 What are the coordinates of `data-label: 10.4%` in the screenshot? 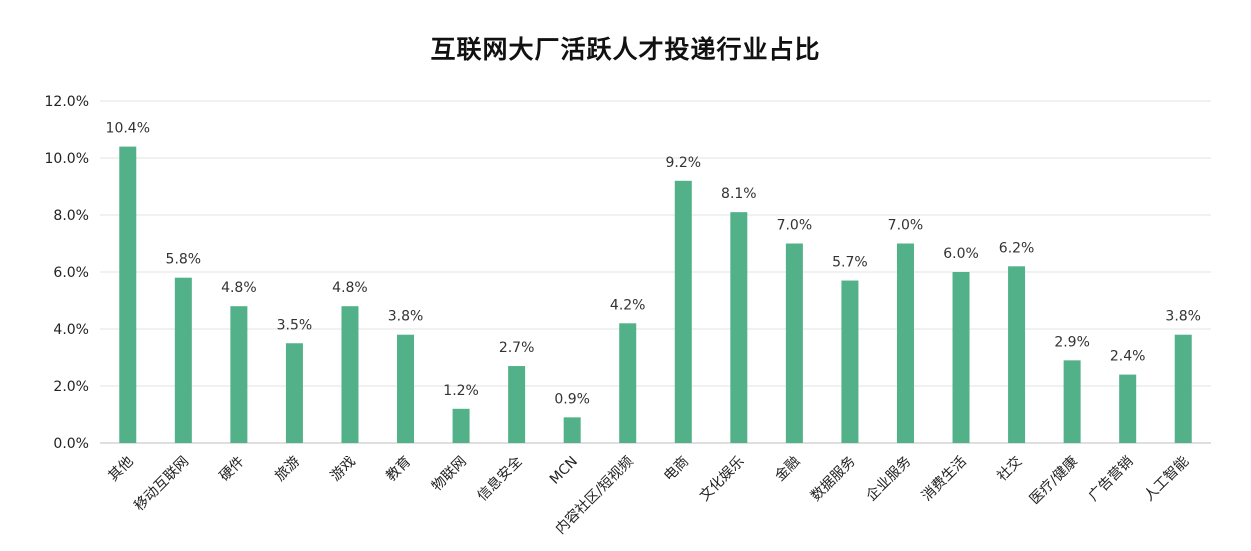 It's located at (128, 129).